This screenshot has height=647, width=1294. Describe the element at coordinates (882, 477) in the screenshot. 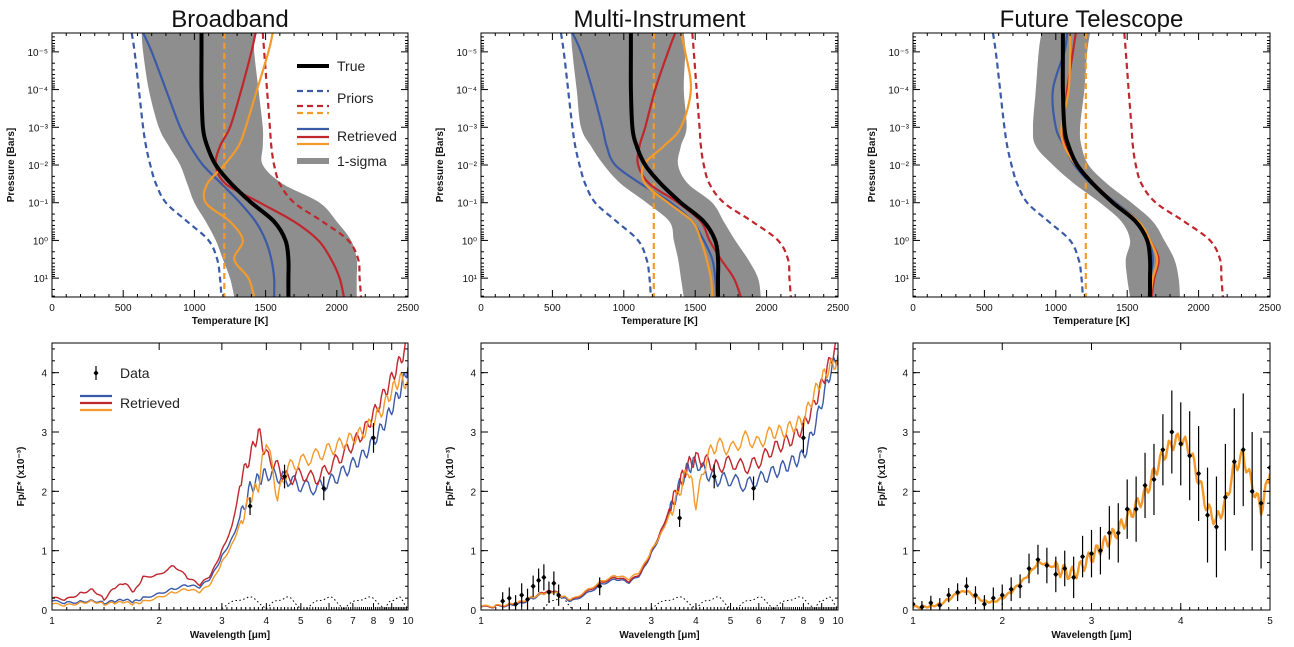

I see `y-axis-label: Fp/F* (x10⁻³)` at that location.